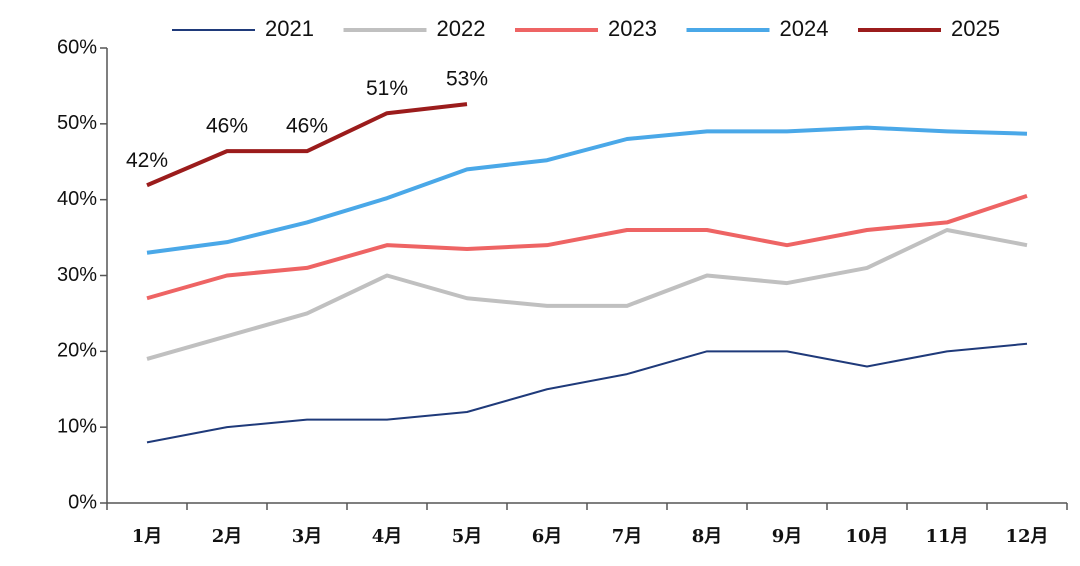 This screenshot has height=566, width=1080. I want to click on y-tick-label: 40%, so click(77, 199).